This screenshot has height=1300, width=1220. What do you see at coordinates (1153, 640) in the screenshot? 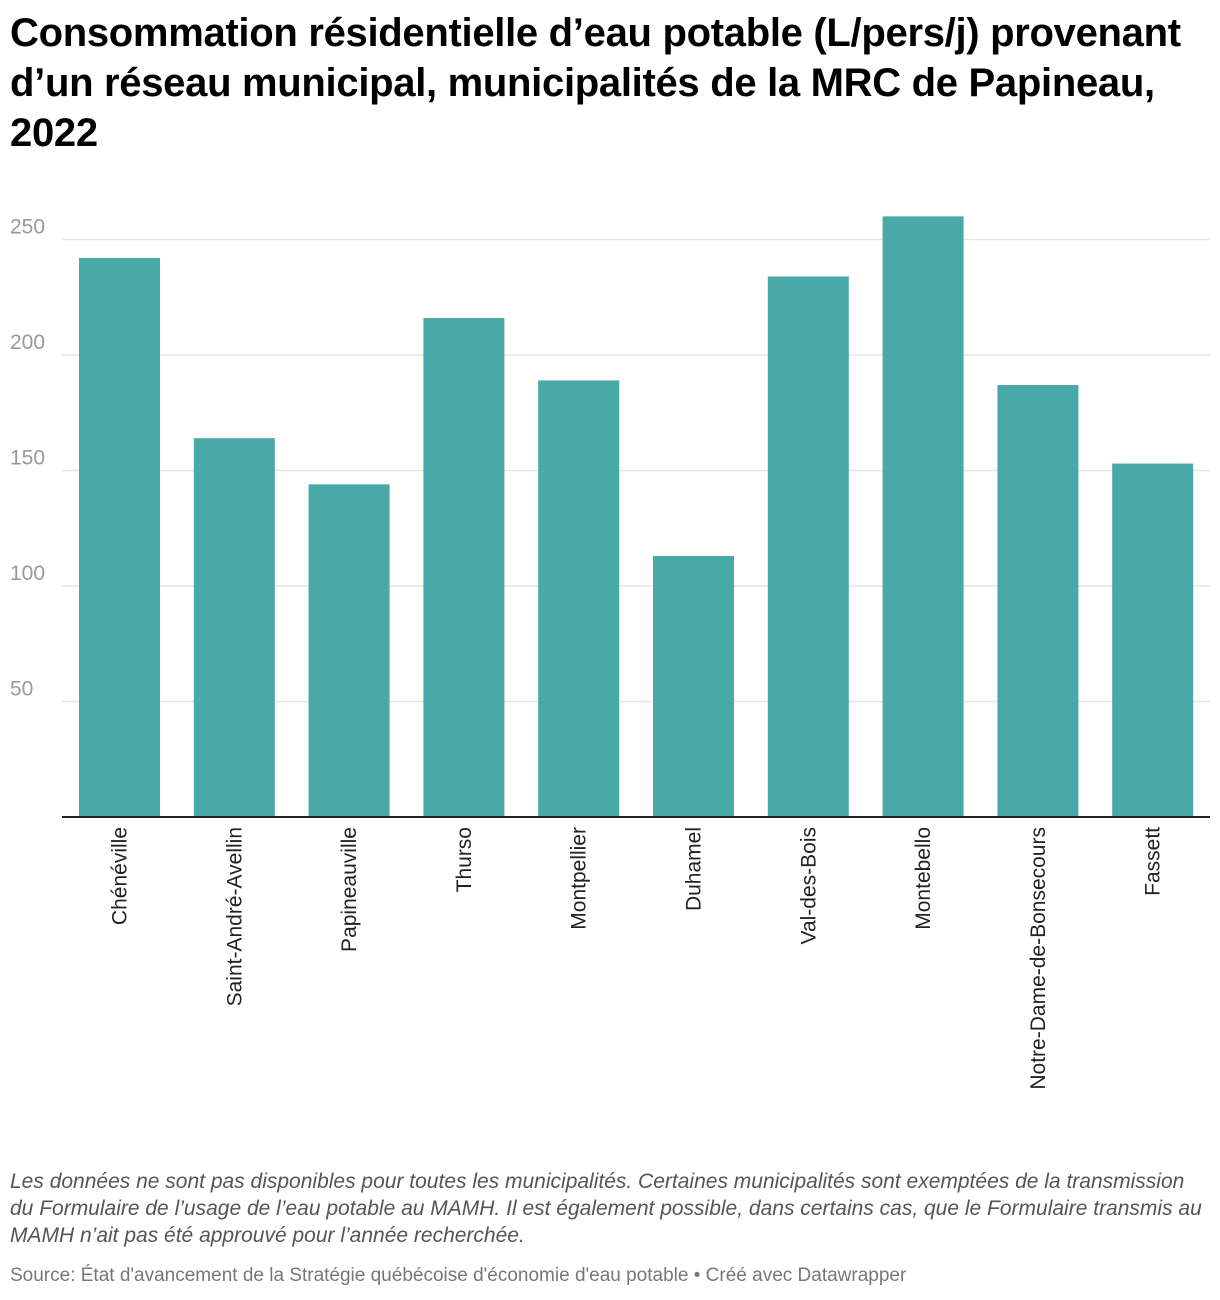
I see `bar-fassett` at bounding box center [1153, 640].